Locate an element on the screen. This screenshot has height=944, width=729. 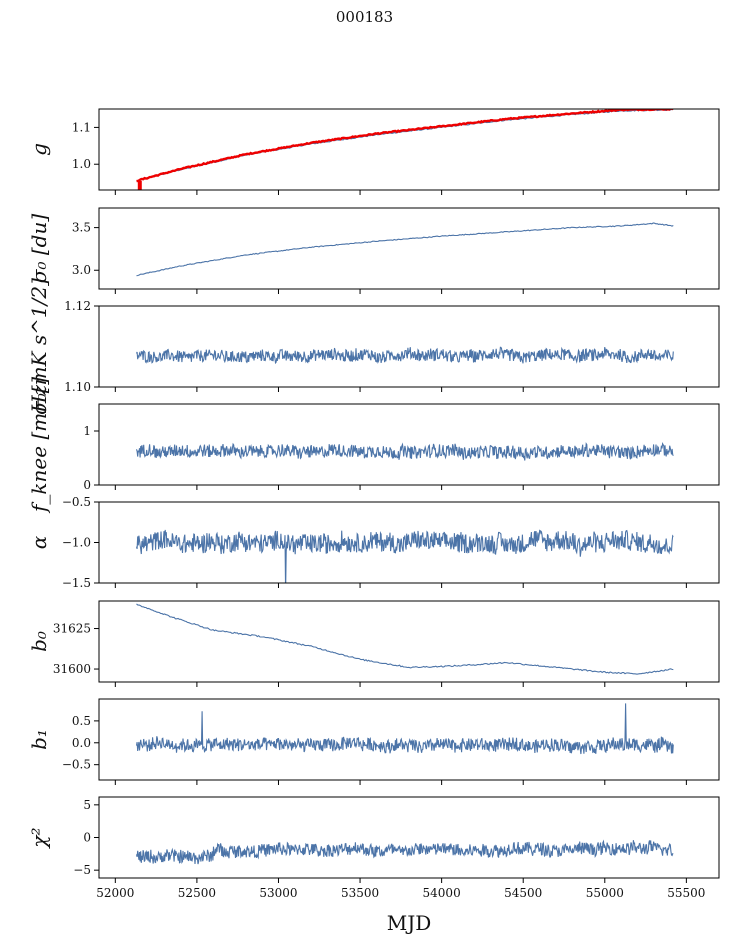
y-axis-label-fknee: f_knee [mHz] is located at coordinates (39, 445).